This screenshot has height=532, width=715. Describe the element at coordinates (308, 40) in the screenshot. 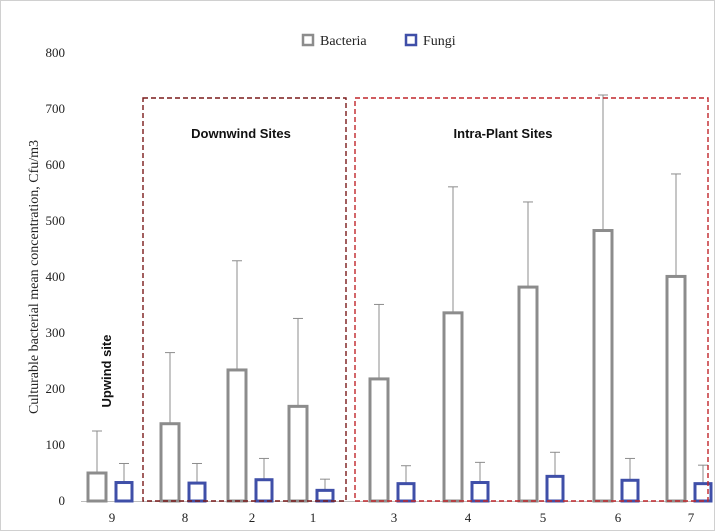

I see `legend-swatch-bacteria` at that location.